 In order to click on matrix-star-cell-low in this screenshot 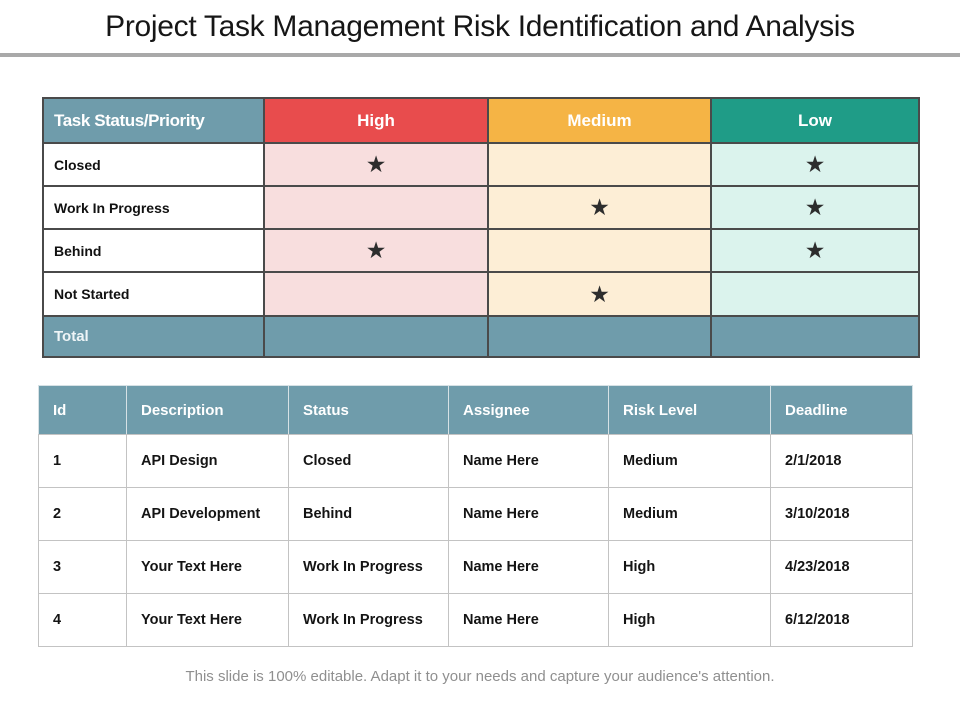, I will do `click(815, 294)`.